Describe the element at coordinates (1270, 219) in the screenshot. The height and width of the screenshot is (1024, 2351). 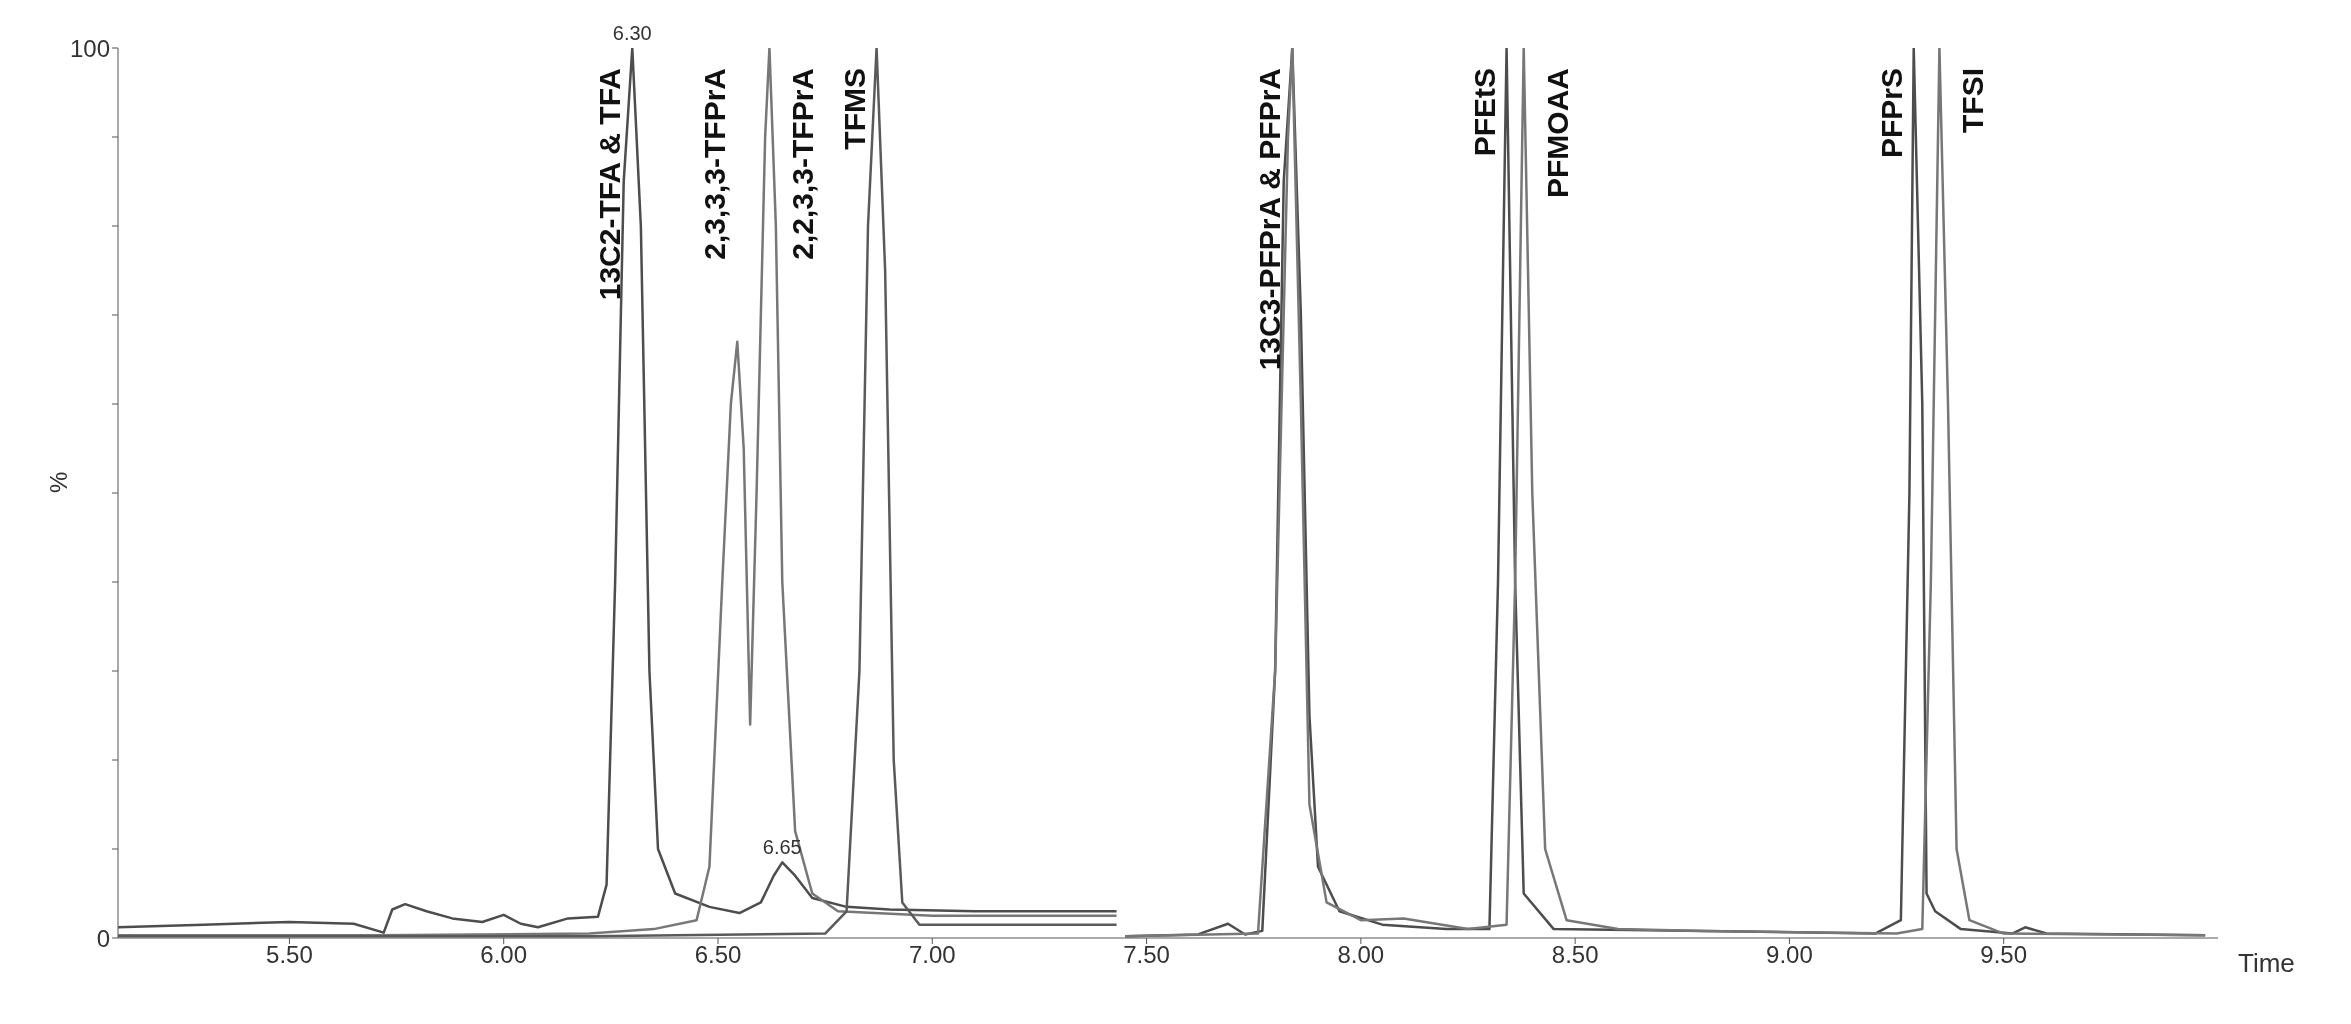
I see `annotation: 13C3-PFPrA & PFPrA` at that location.